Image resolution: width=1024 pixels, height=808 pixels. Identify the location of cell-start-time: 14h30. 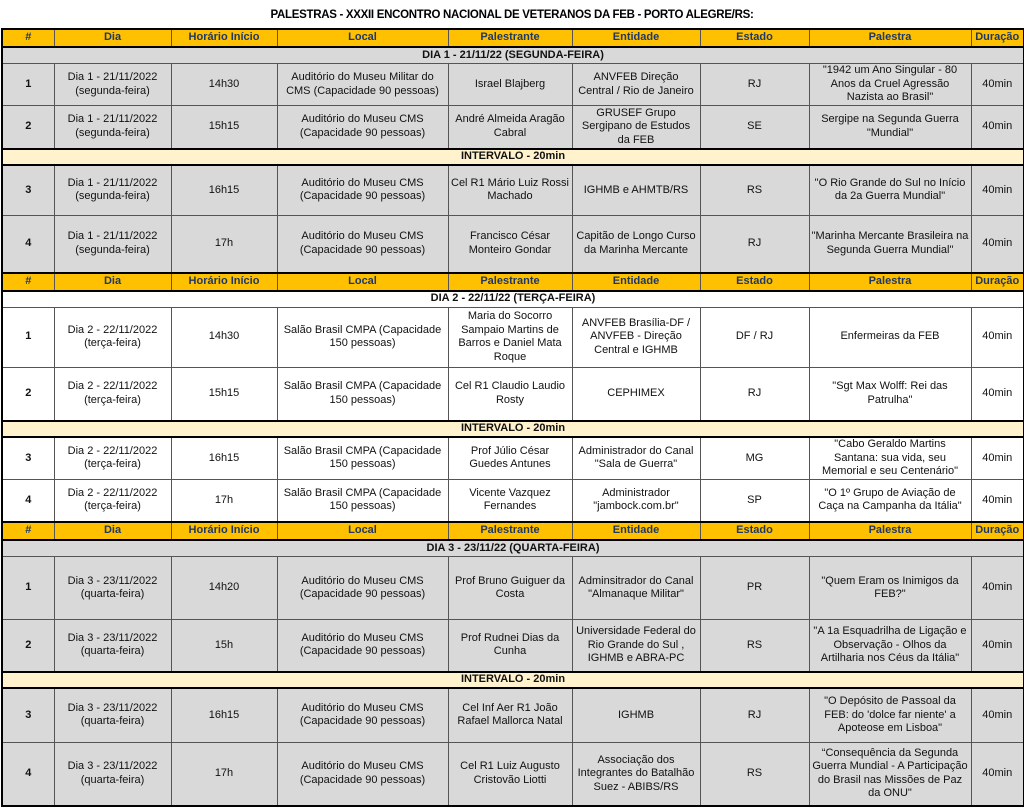
(224, 337).